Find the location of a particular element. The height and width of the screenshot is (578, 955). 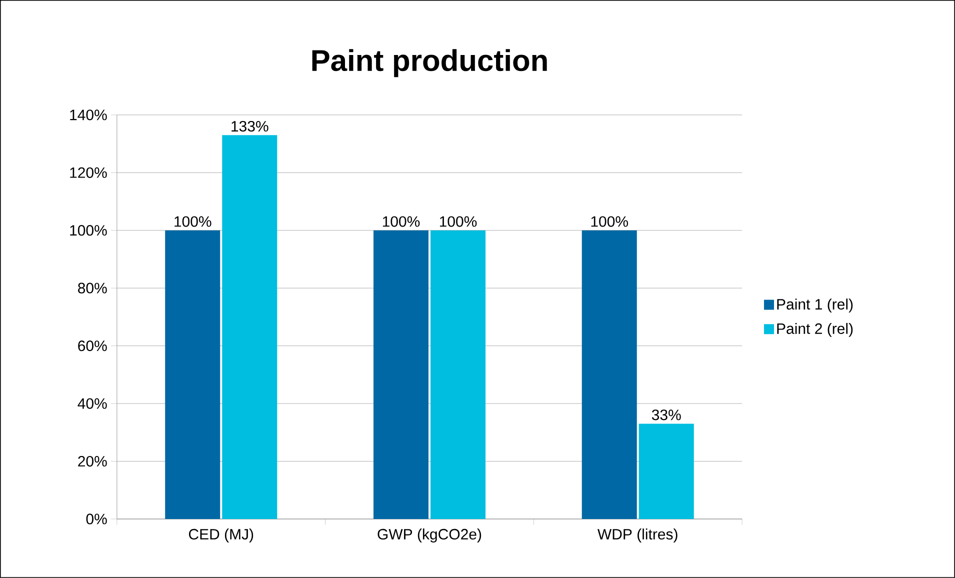

y-tick-label: 0% is located at coordinates (96, 519).